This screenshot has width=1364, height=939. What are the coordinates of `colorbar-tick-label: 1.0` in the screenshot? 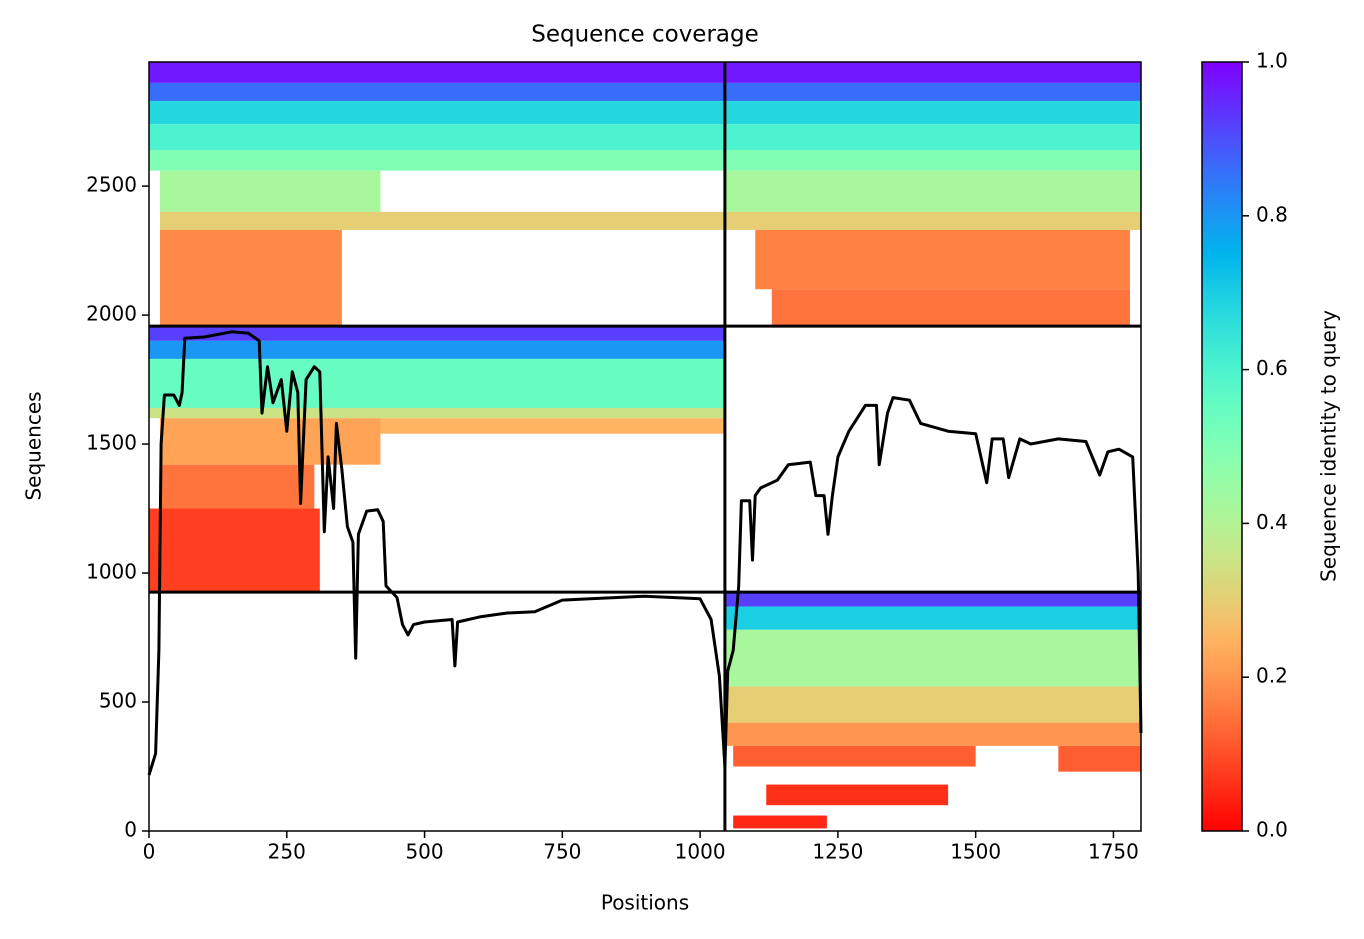 It's located at (1272, 61).